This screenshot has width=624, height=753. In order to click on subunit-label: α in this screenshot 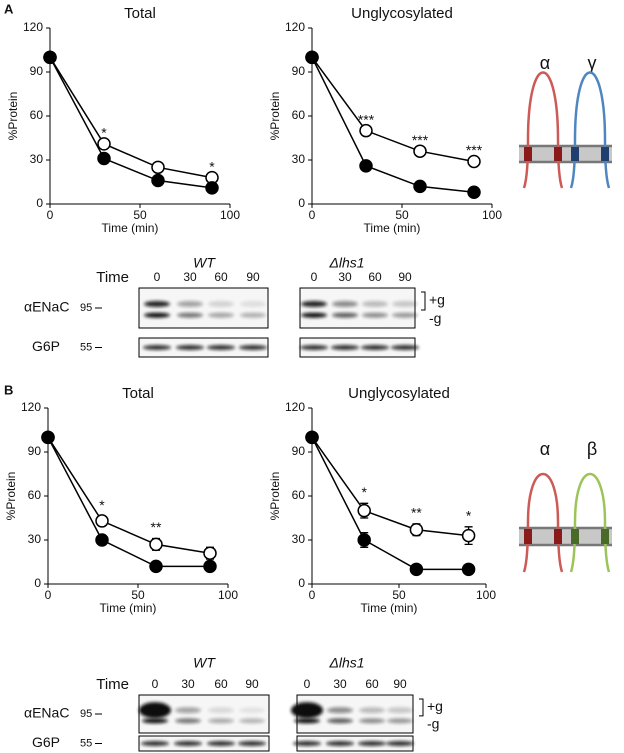, I will do `click(545, 63)`.